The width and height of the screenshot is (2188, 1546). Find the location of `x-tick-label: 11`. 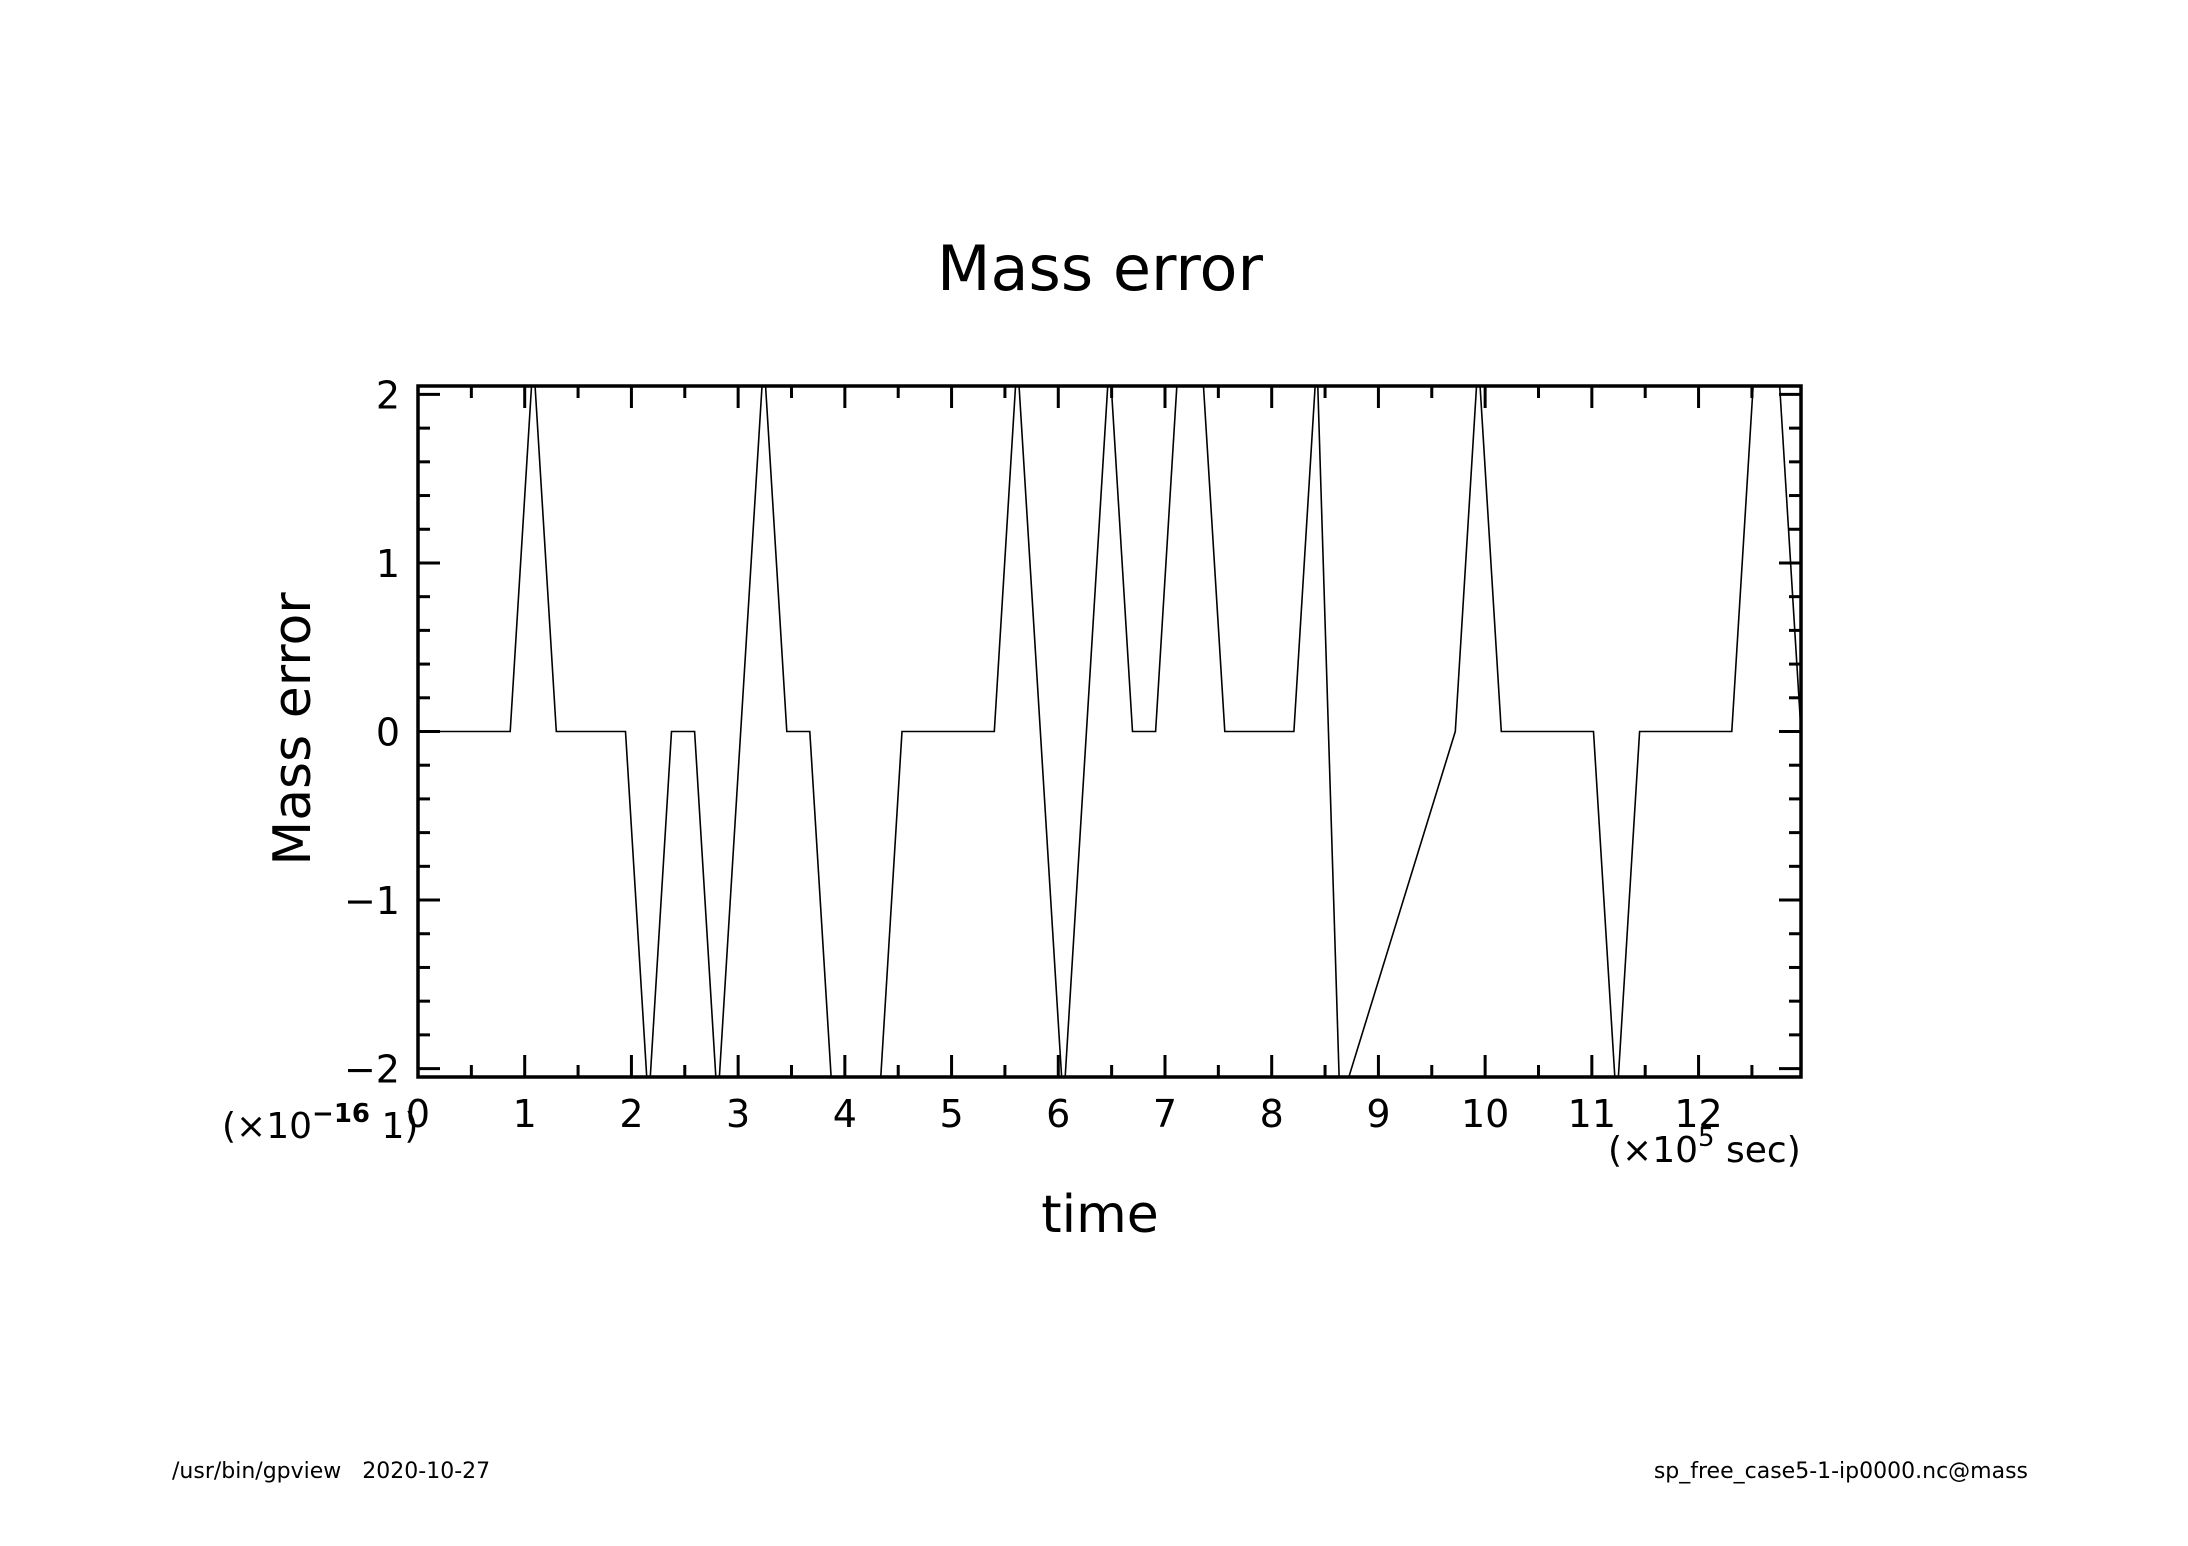

x-tick-label: 11 is located at coordinates (1592, 1114).